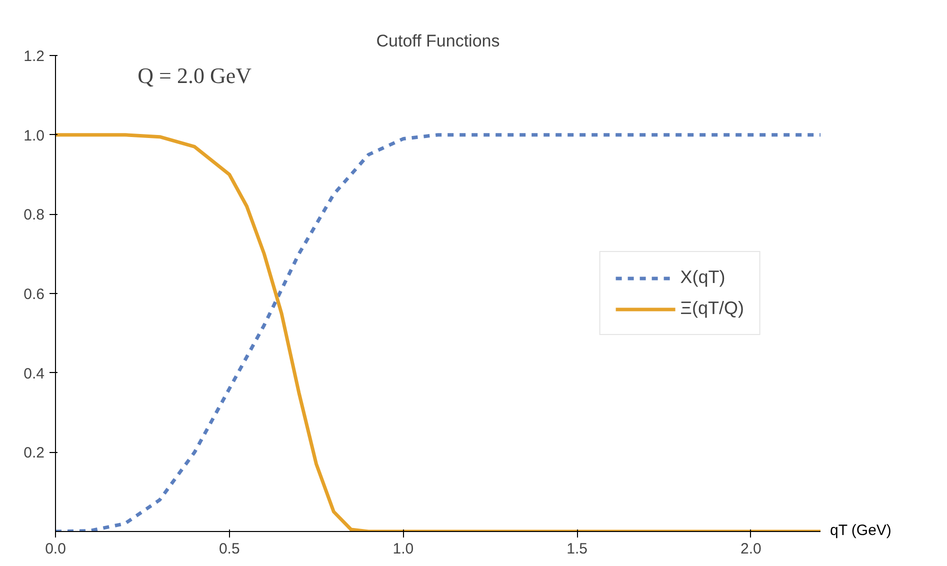  Describe the element at coordinates (712, 308) in the screenshot. I see `legend-label: Ξ(qT/Q)` at that location.